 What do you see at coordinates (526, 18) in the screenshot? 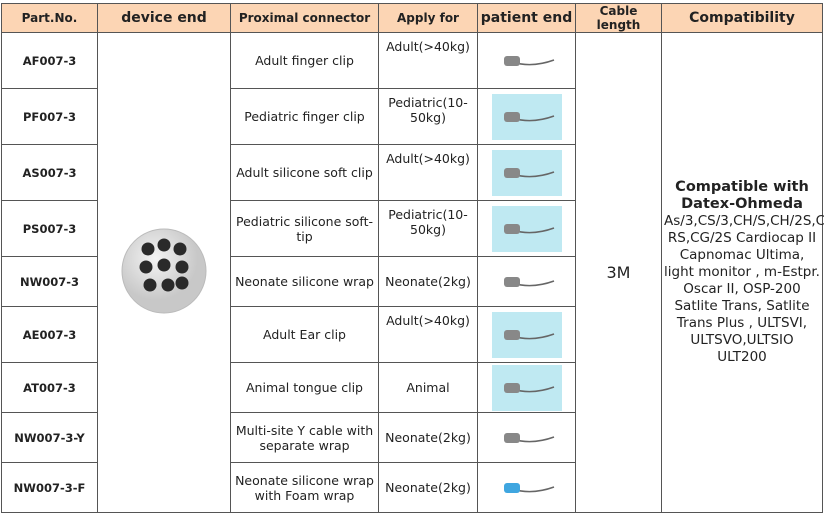
I see `header-patient-end: patient end` at bounding box center [526, 18].